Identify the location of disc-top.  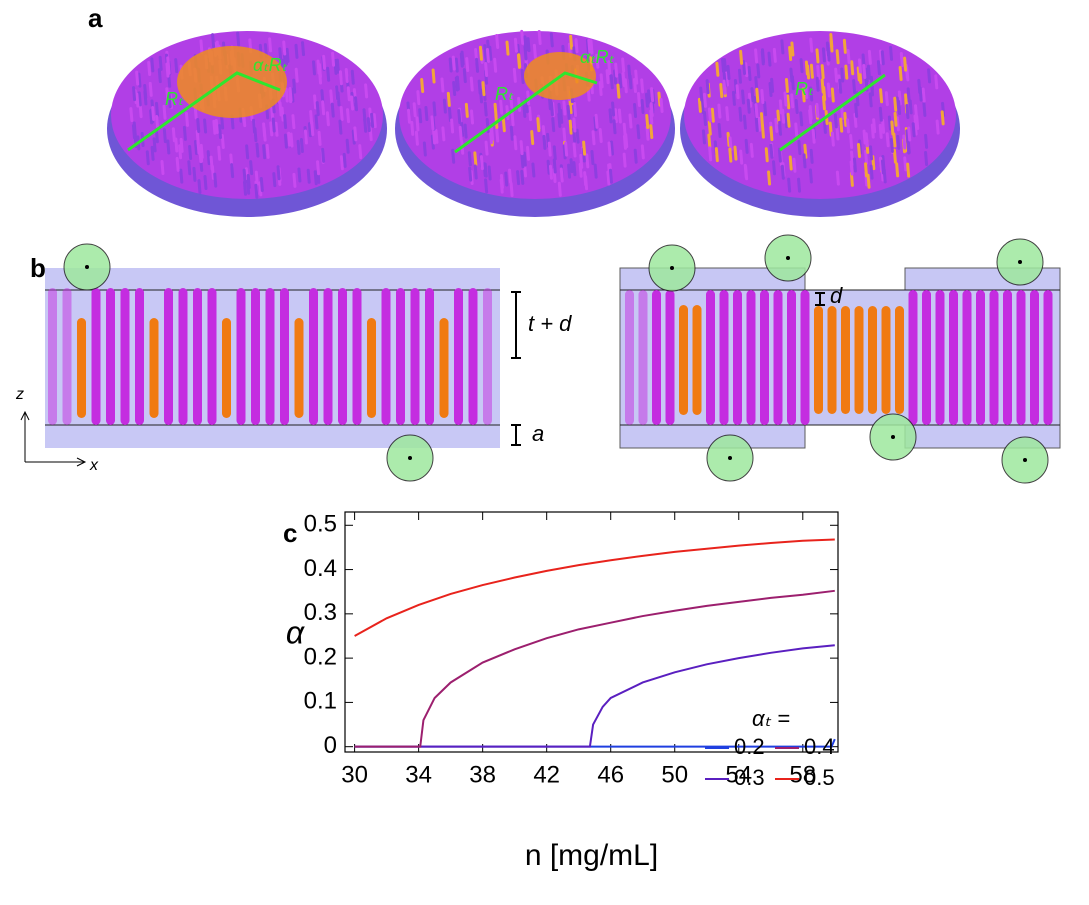
(535, 115).